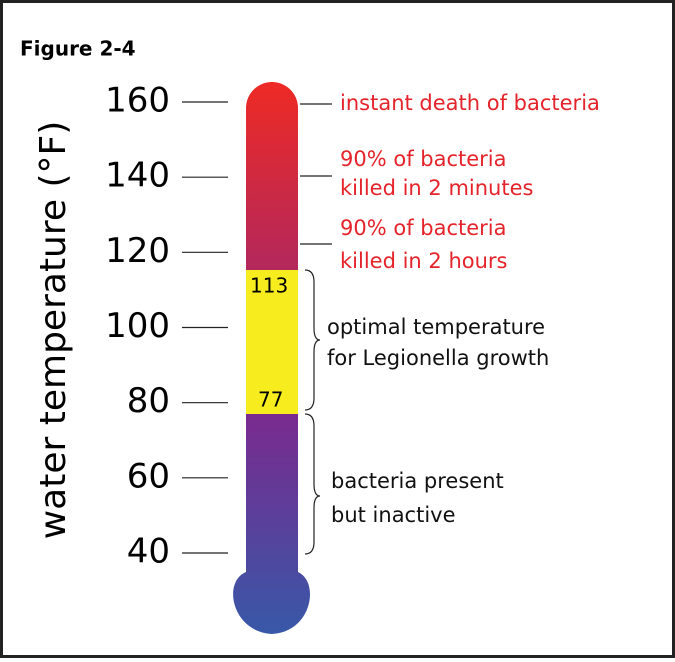  I want to click on annotation: killed in 2 minutes, so click(436, 188).